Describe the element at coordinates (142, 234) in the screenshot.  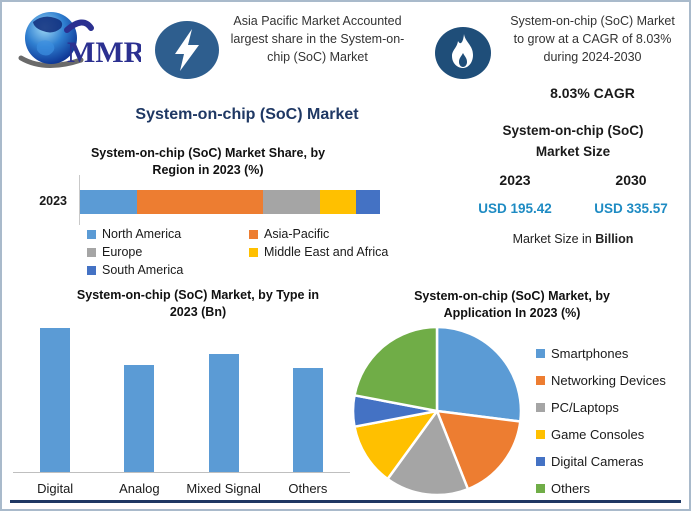
I see `legend-label: North America` at that location.